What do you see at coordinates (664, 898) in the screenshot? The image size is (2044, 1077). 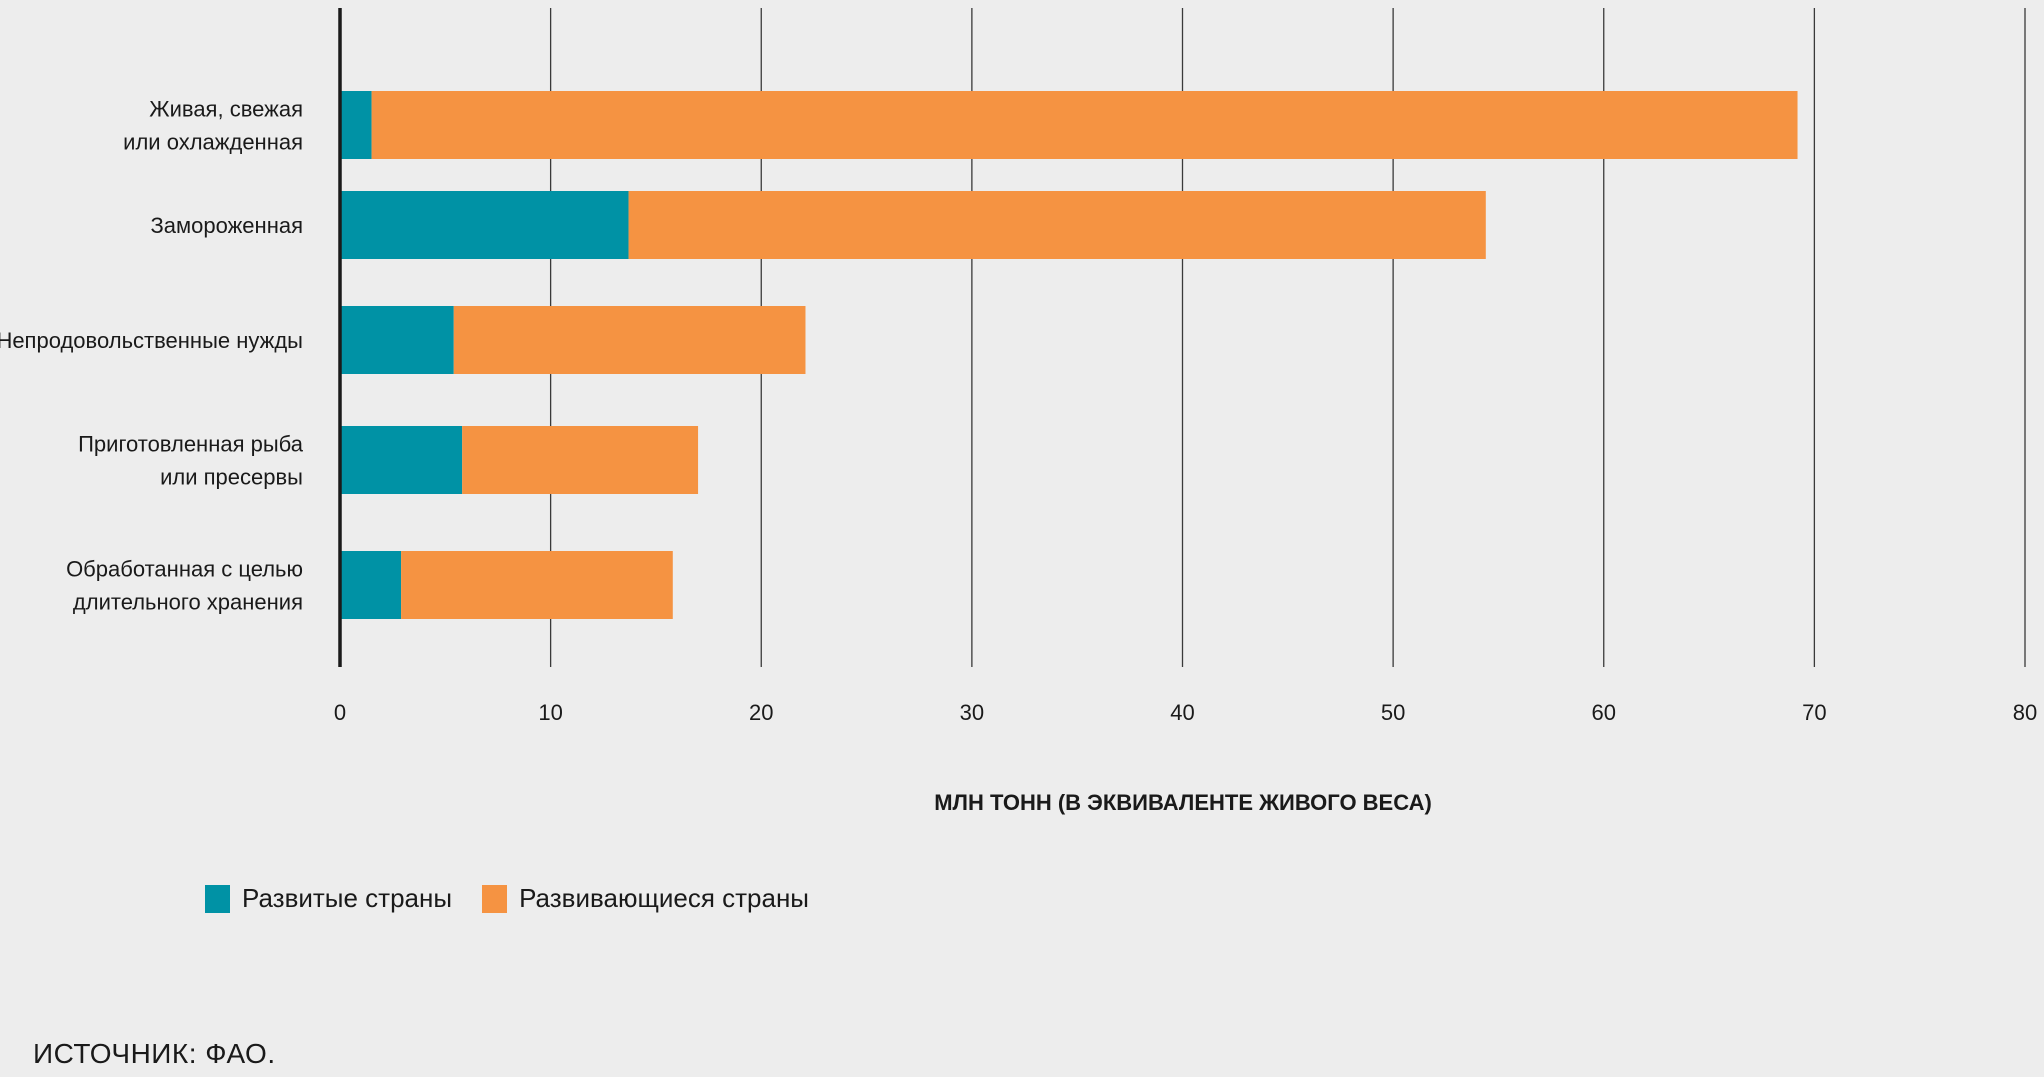 I see `legend-label-developing: Развивающиеся страны` at bounding box center [664, 898].